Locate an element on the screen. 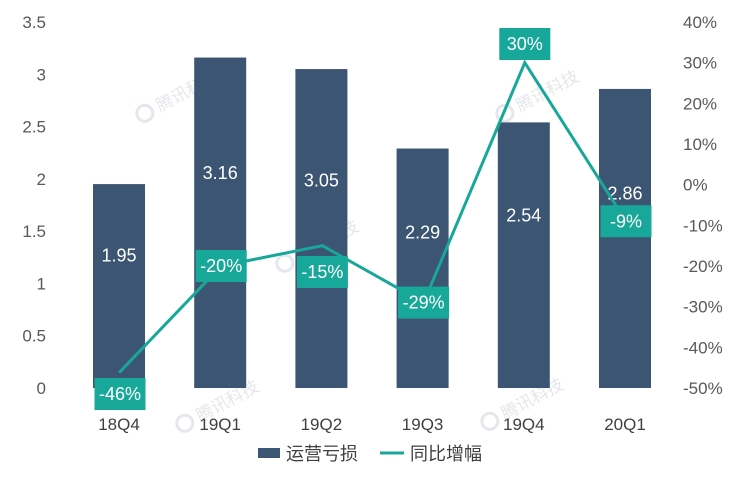 Image resolution: width=752 pixels, height=477 pixels. right-tick-label: -40% is located at coordinates (703, 347).